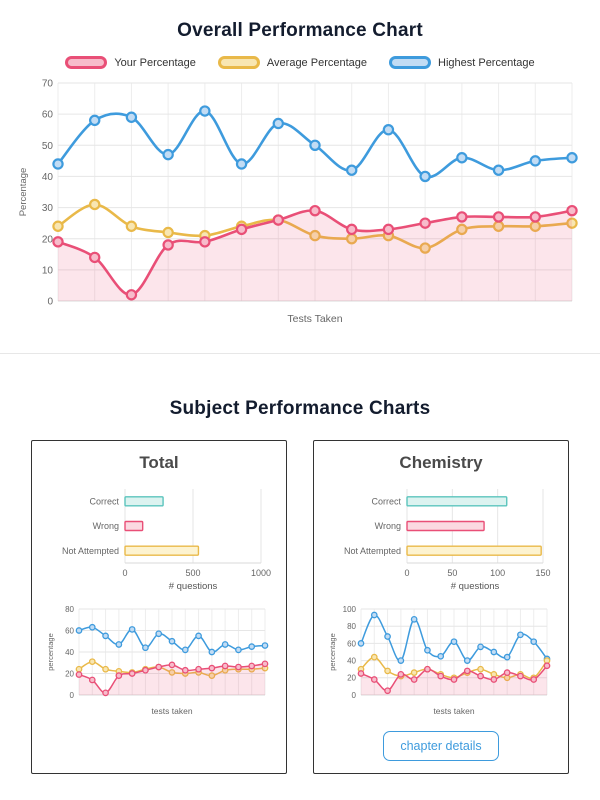 The width and height of the screenshot is (600, 800). What do you see at coordinates (238, 62) in the screenshot?
I see `average-percentage-swatch` at bounding box center [238, 62].